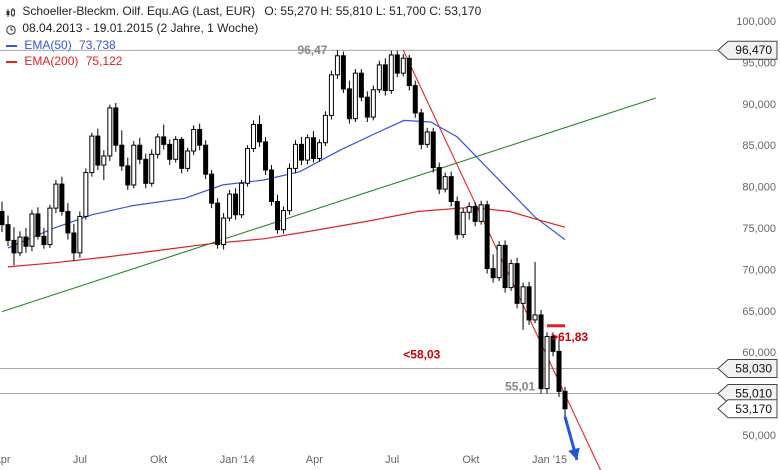  What do you see at coordinates (569, 337) in the screenshot?
I see `price-label: >61,83` at bounding box center [569, 337].